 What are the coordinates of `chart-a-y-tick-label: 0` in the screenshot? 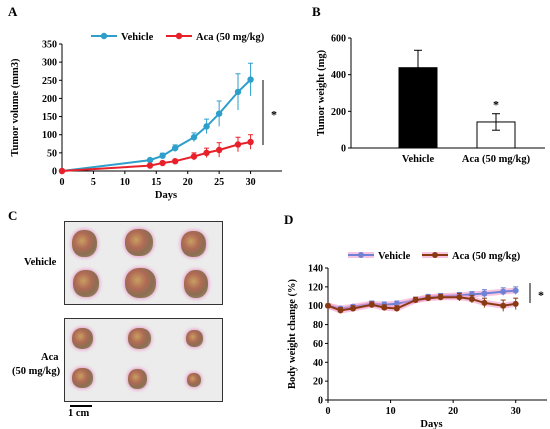 It's located at (54, 172).